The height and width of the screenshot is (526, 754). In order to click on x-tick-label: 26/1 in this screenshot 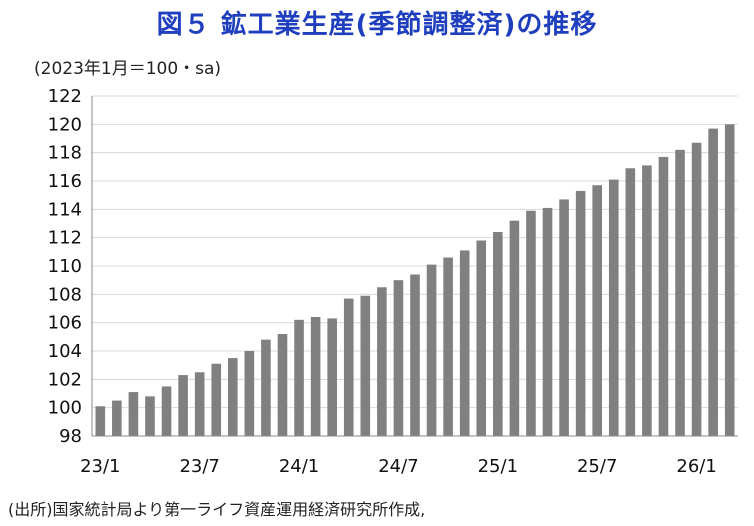, I will do `click(696, 466)`.